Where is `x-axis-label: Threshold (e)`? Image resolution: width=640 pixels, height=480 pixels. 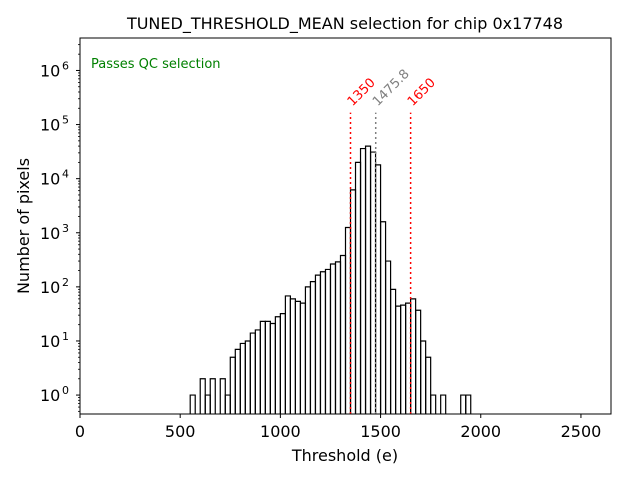 x-axis-label: Threshold (e) is located at coordinates (344, 455).